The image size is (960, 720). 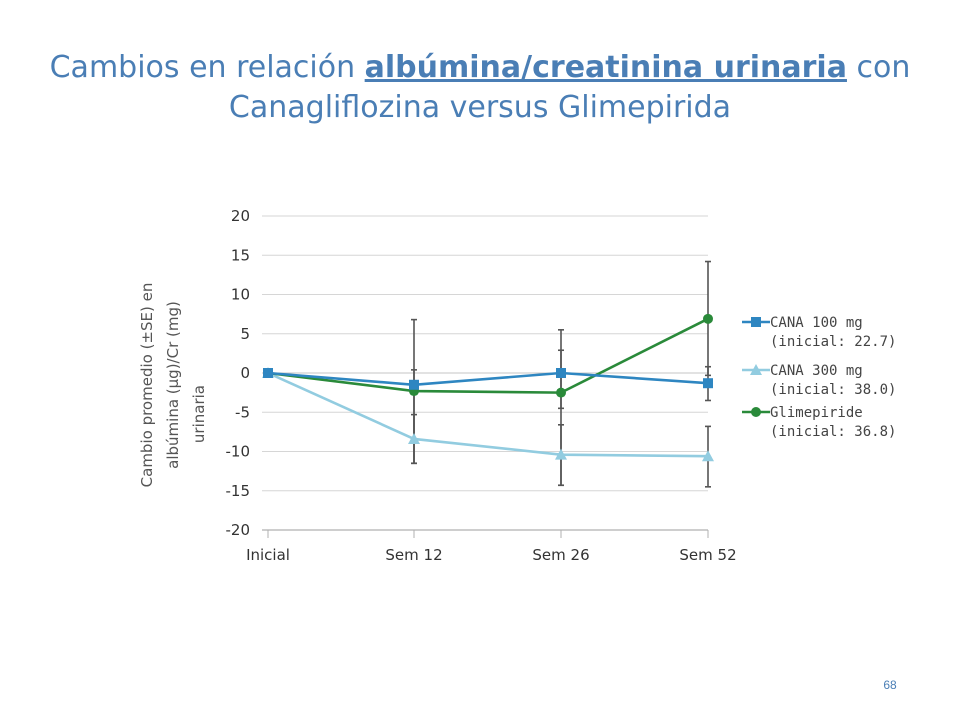 I want to click on y-tick-label: -20, so click(x=238, y=530).